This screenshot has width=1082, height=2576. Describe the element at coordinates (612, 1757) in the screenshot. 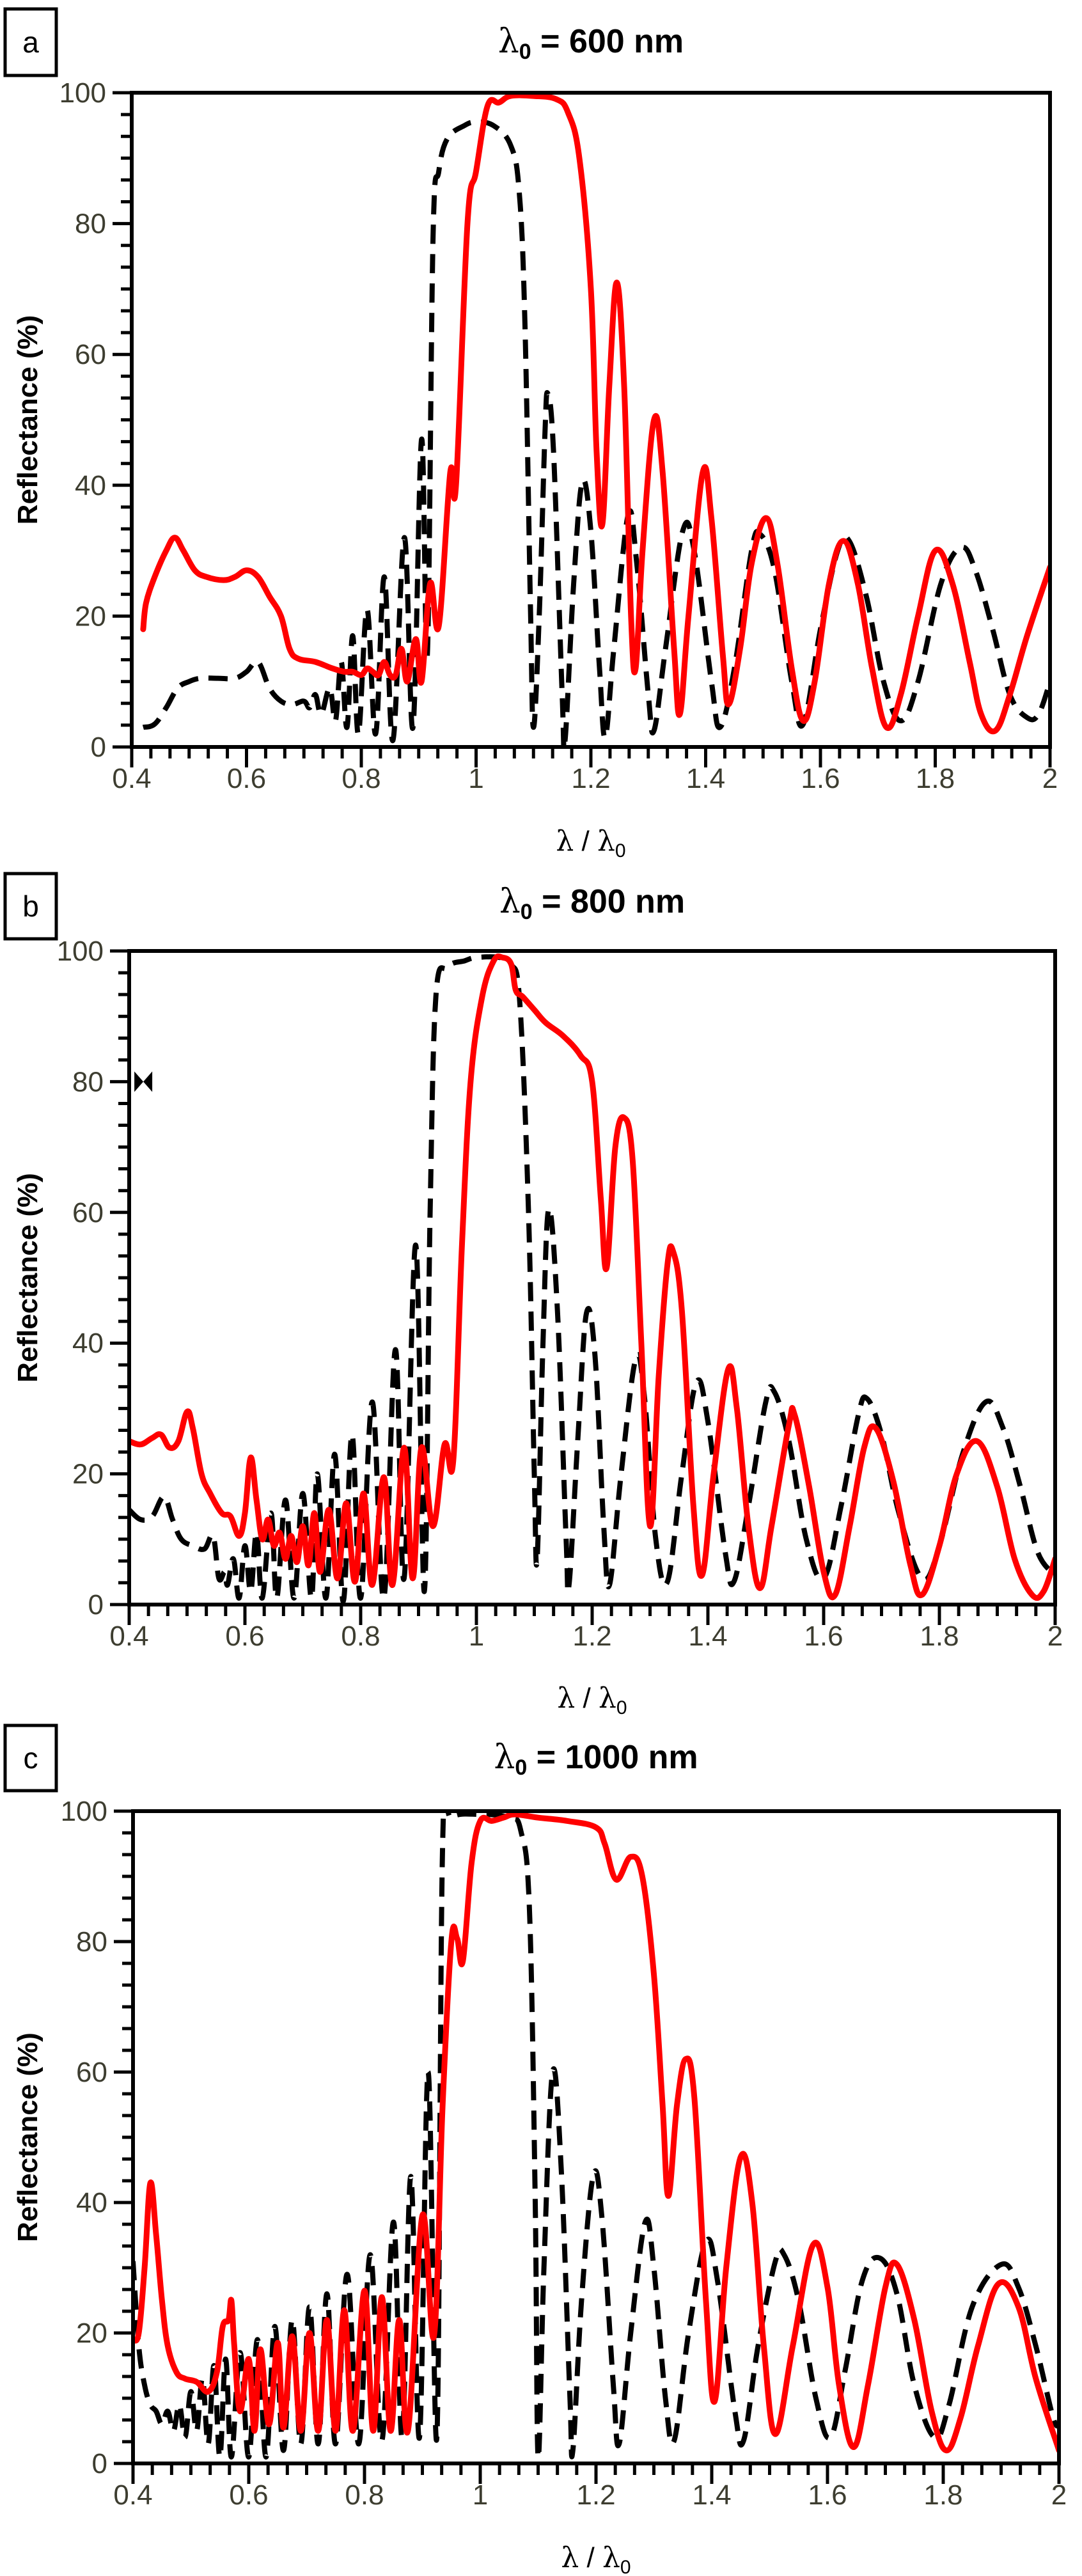

I see `title-text: = 1000 nm` at that location.